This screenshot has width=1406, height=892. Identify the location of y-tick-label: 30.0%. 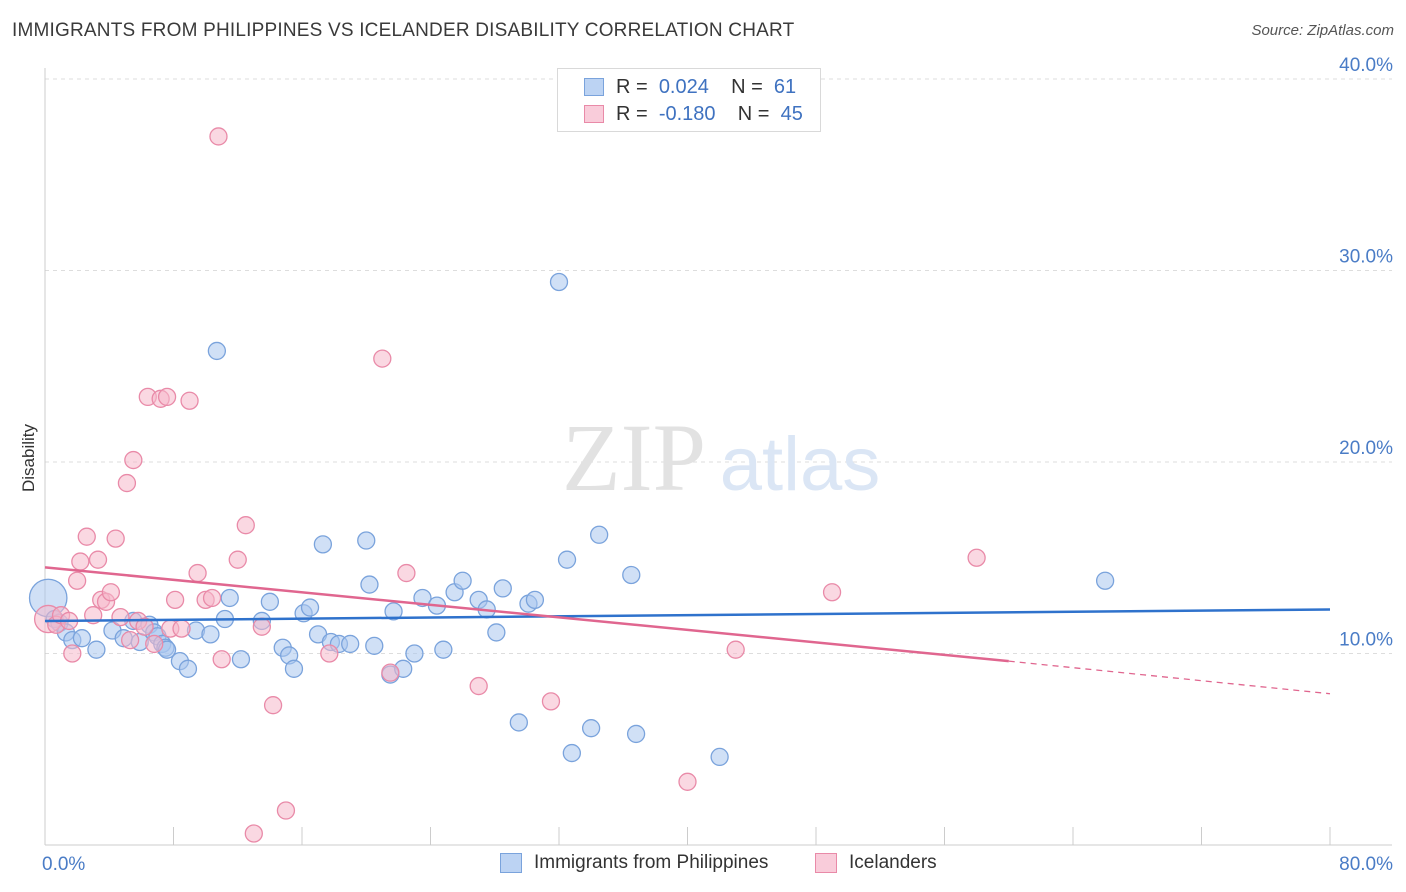
(1366, 257).